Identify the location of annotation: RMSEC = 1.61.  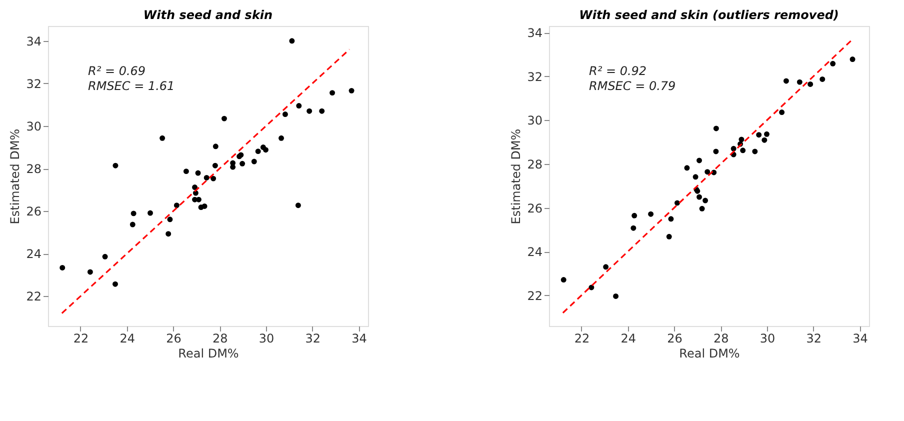
(131, 86).